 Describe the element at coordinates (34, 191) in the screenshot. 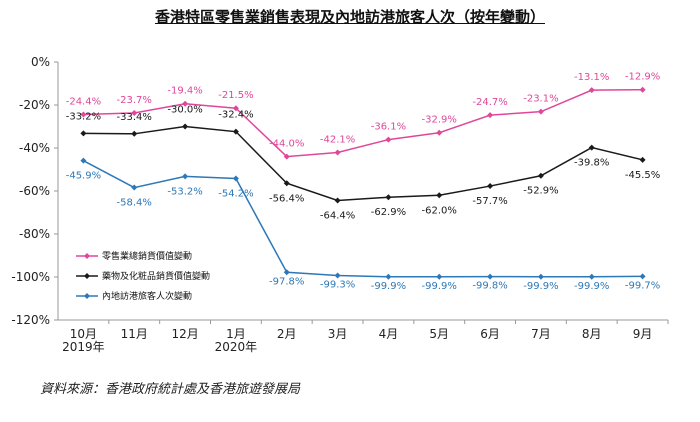

I see `y-tick-label: -60%` at that location.